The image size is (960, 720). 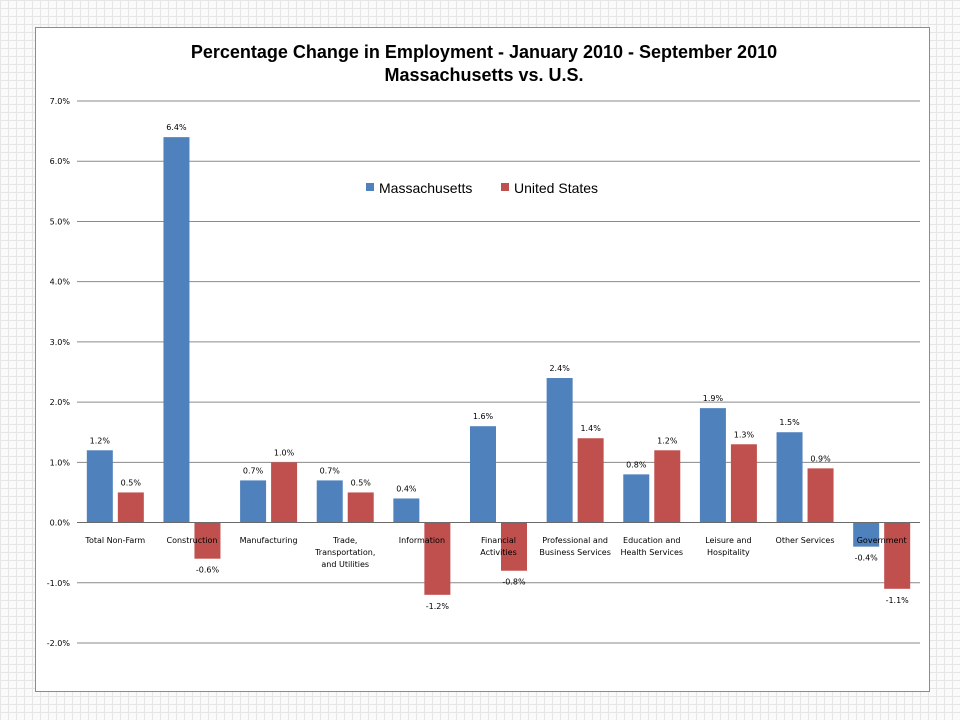 I want to click on legend-swatch-united-states, so click(x=505, y=187).